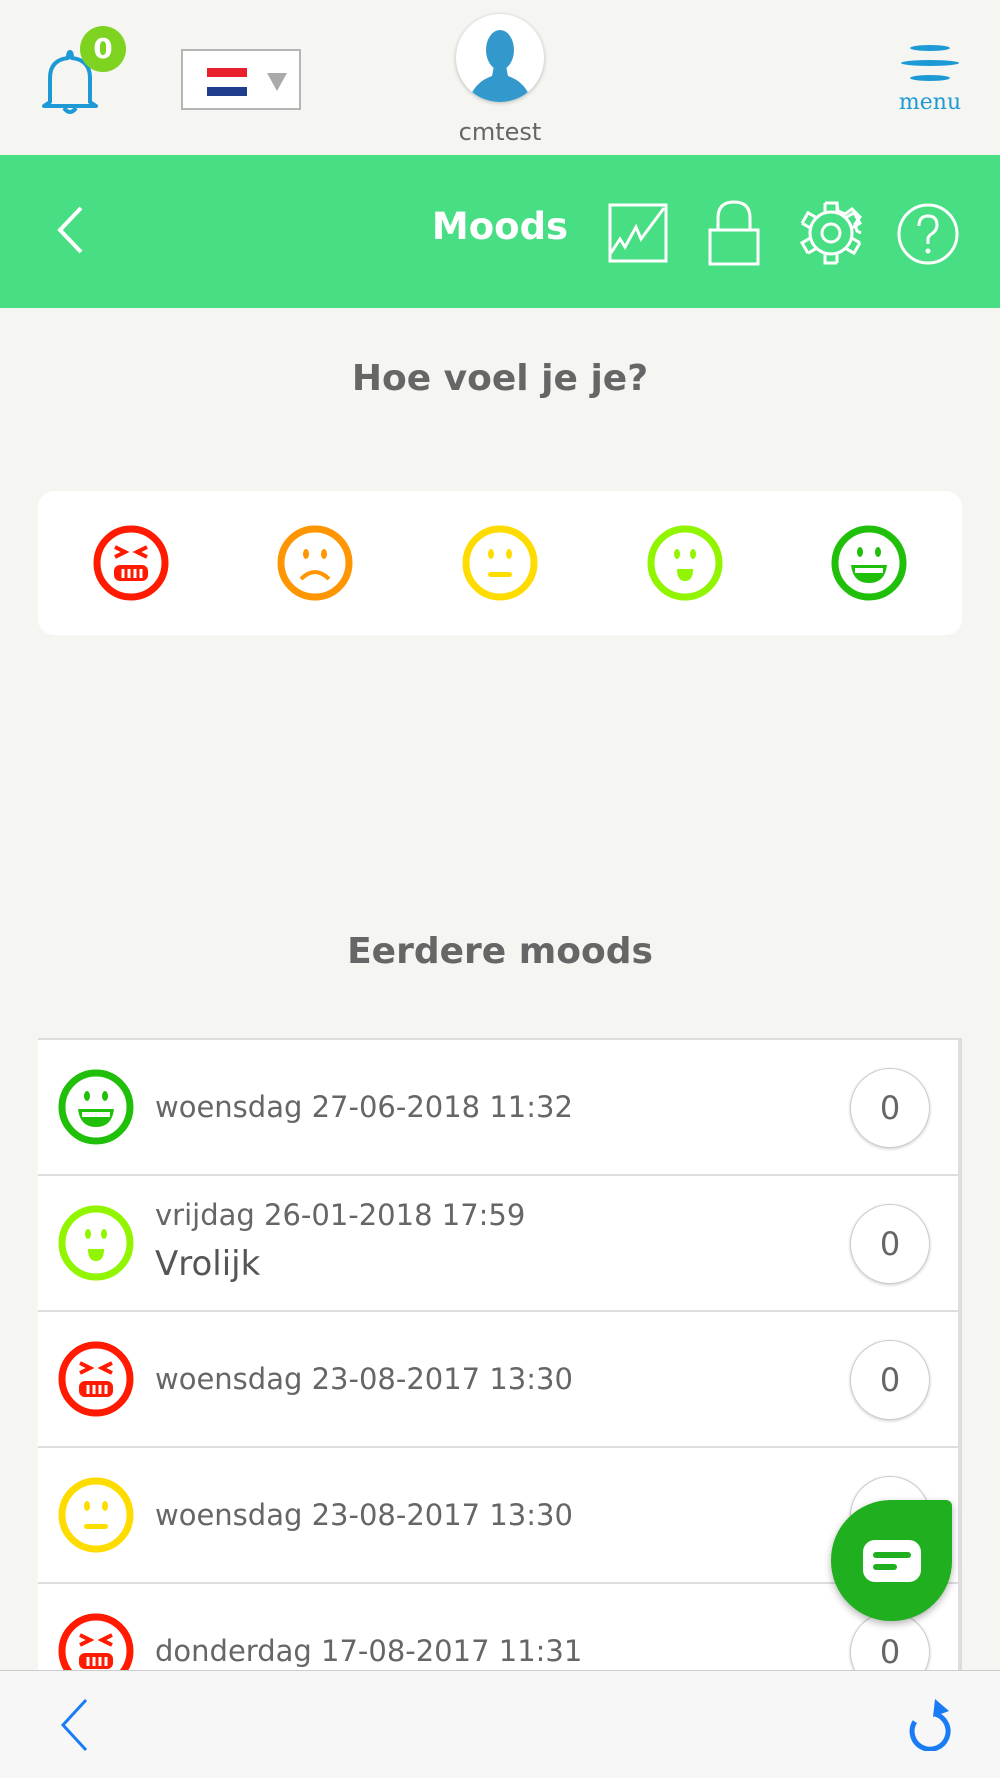 Image resolution: width=1000 pixels, height=1778 pixels. What do you see at coordinates (227, 82) in the screenshot?
I see `netherlands-flag-icon` at bounding box center [227, 82].